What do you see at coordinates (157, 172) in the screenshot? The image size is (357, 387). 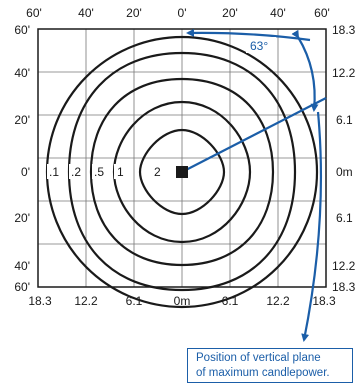 I see `contour-label-2: 2` at bounding box center [157, 172].